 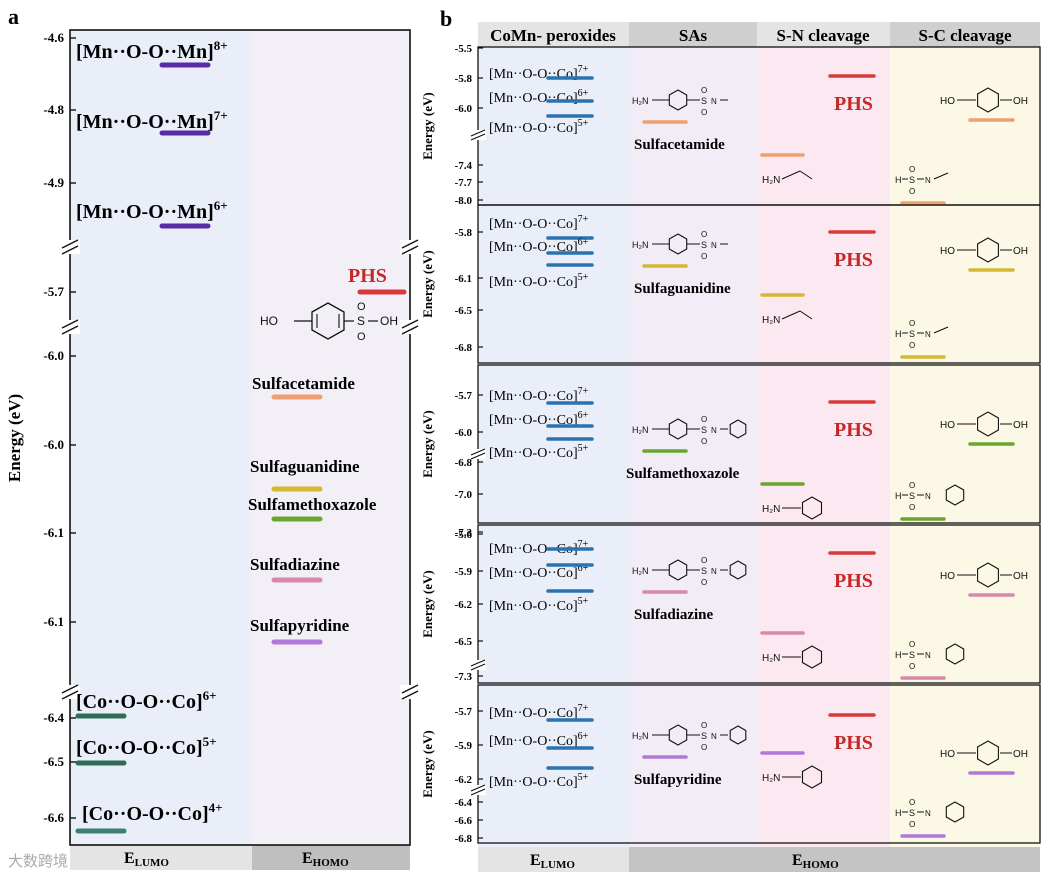 I want to click on sa-name: Sulfacetamide, so click(x=679, y=145).